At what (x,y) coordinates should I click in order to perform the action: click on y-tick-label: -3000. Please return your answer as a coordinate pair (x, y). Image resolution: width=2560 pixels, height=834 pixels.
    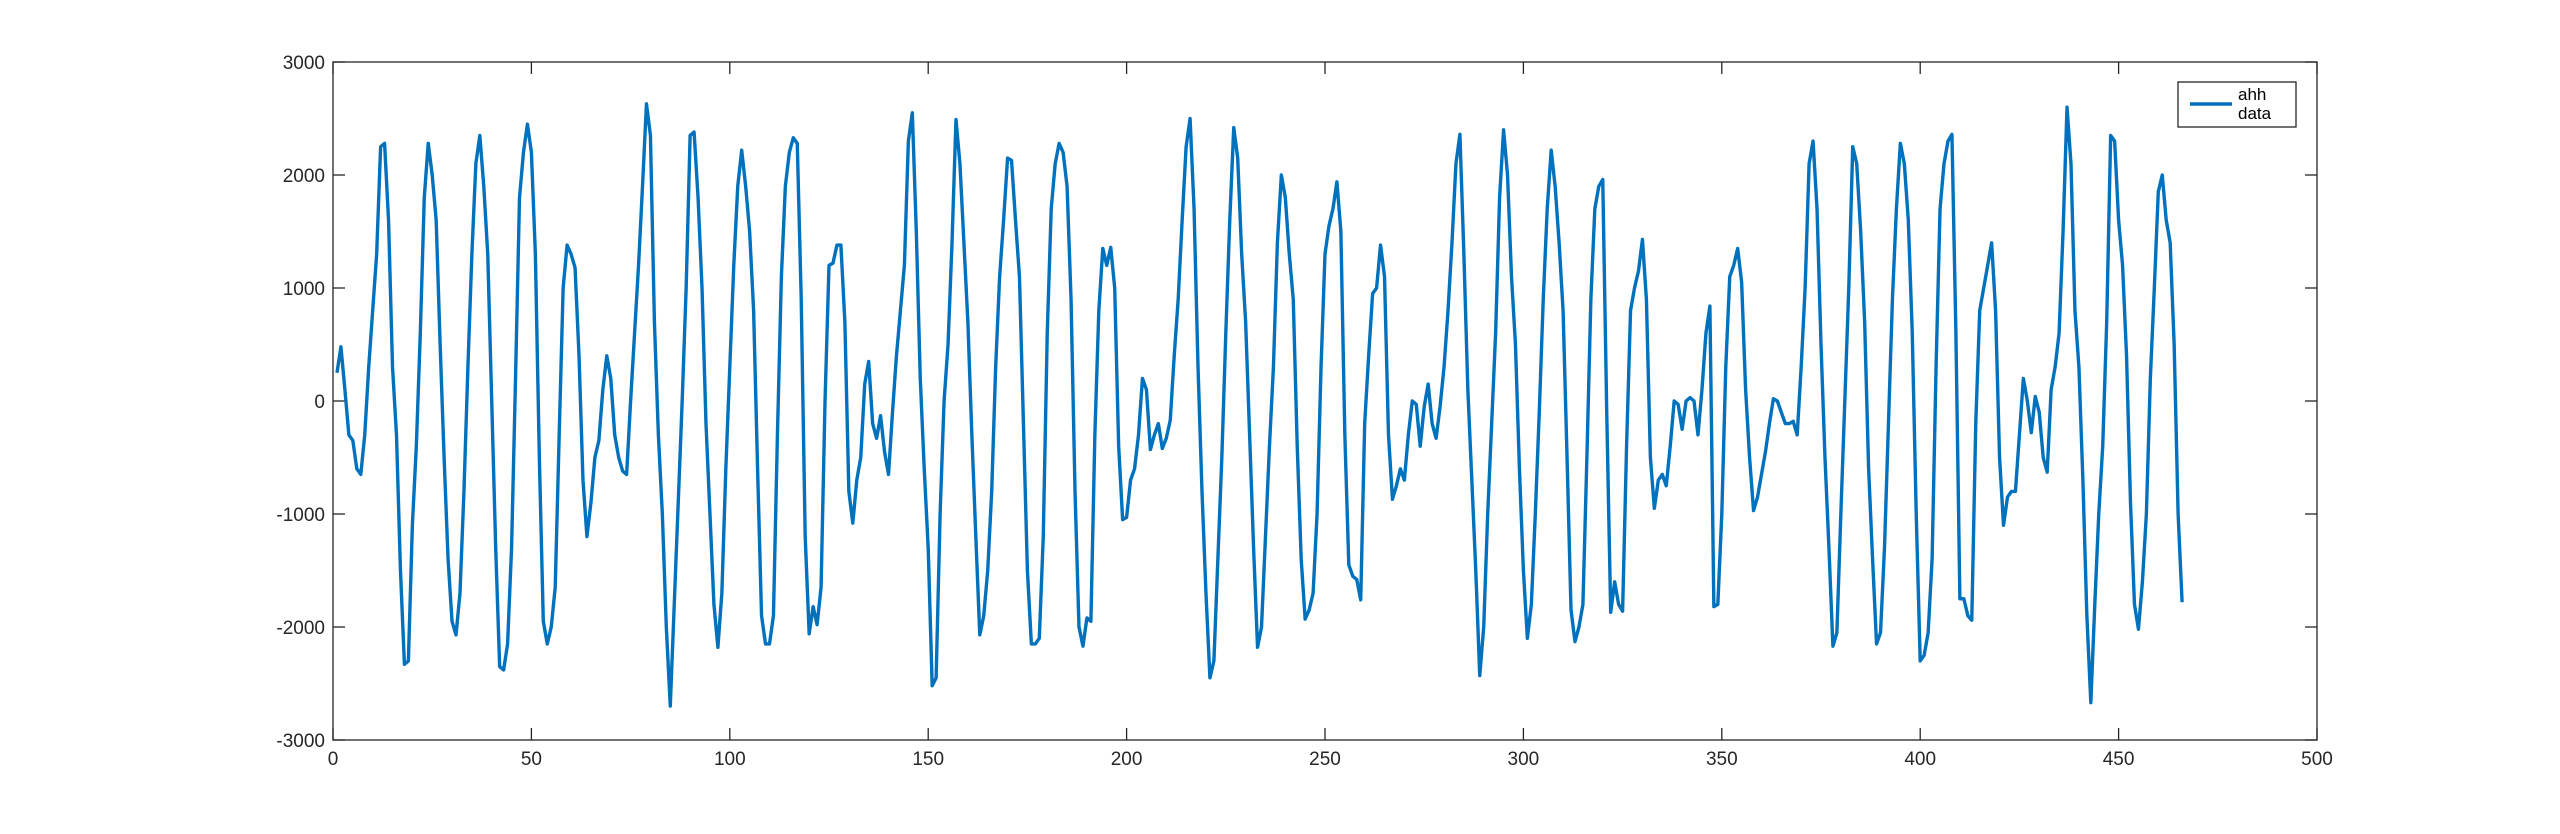
    Looking at the image, I should click on (300, 741).